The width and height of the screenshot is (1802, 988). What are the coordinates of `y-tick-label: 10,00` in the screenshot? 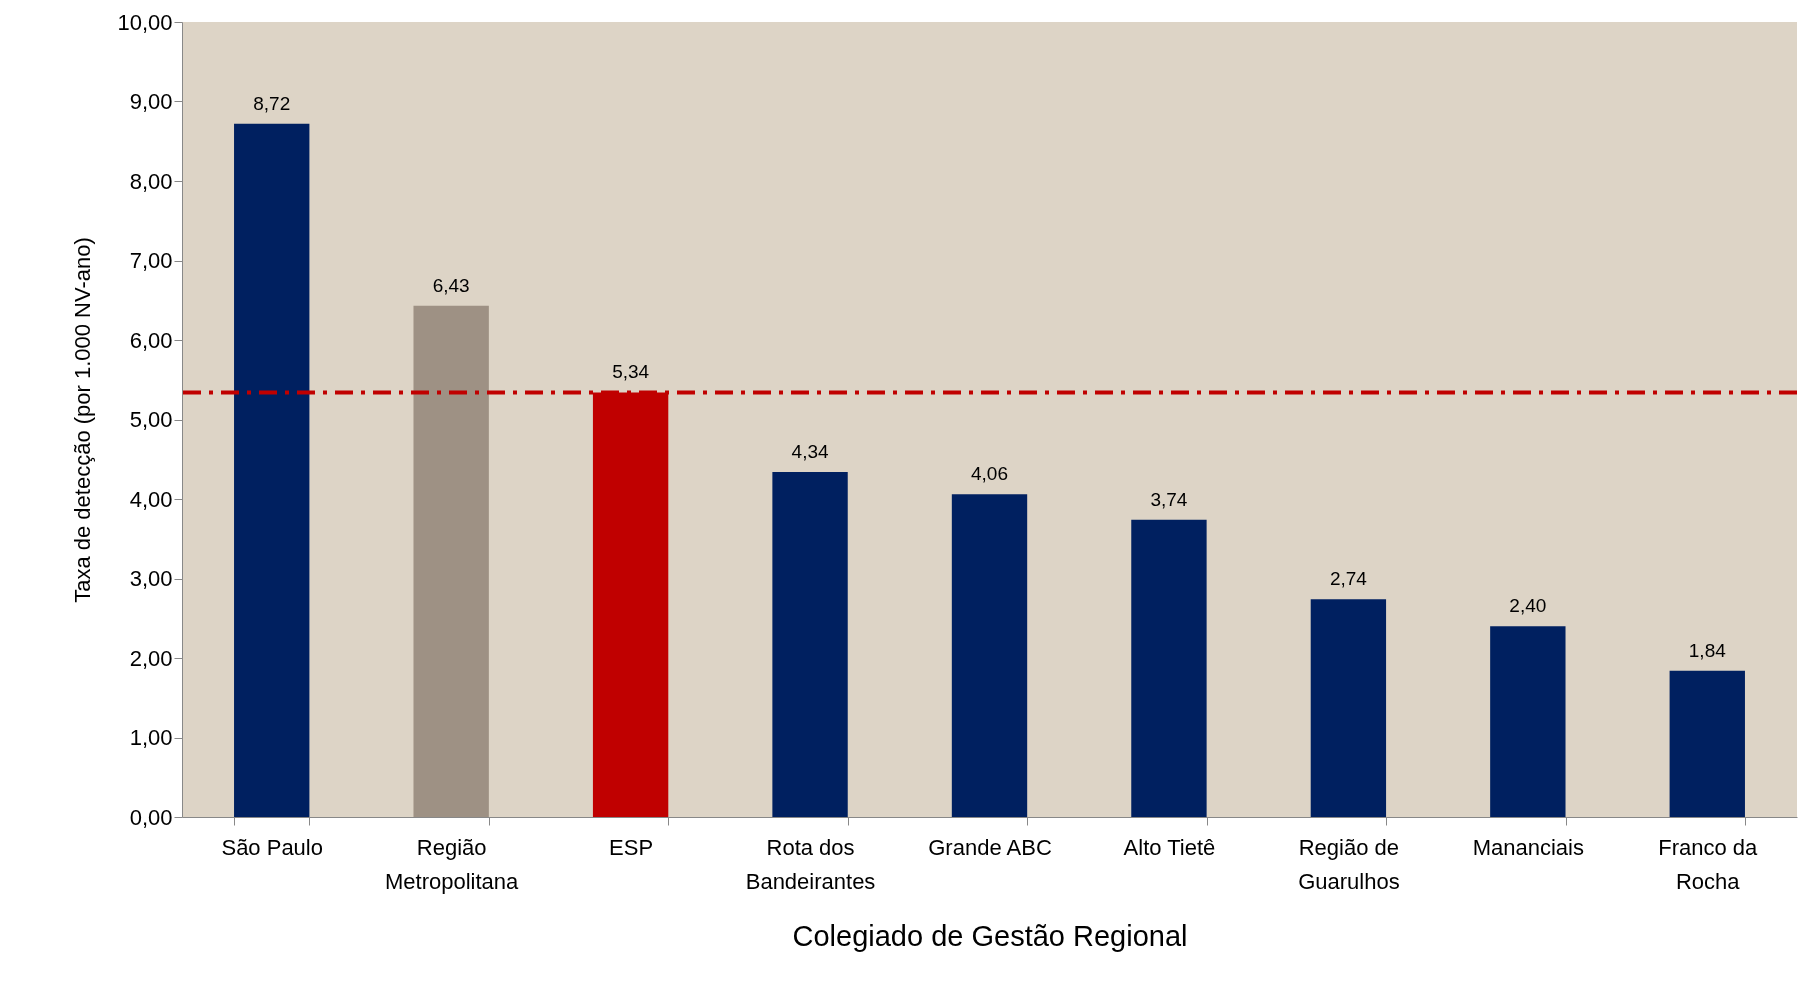 It's located at (145, 22).